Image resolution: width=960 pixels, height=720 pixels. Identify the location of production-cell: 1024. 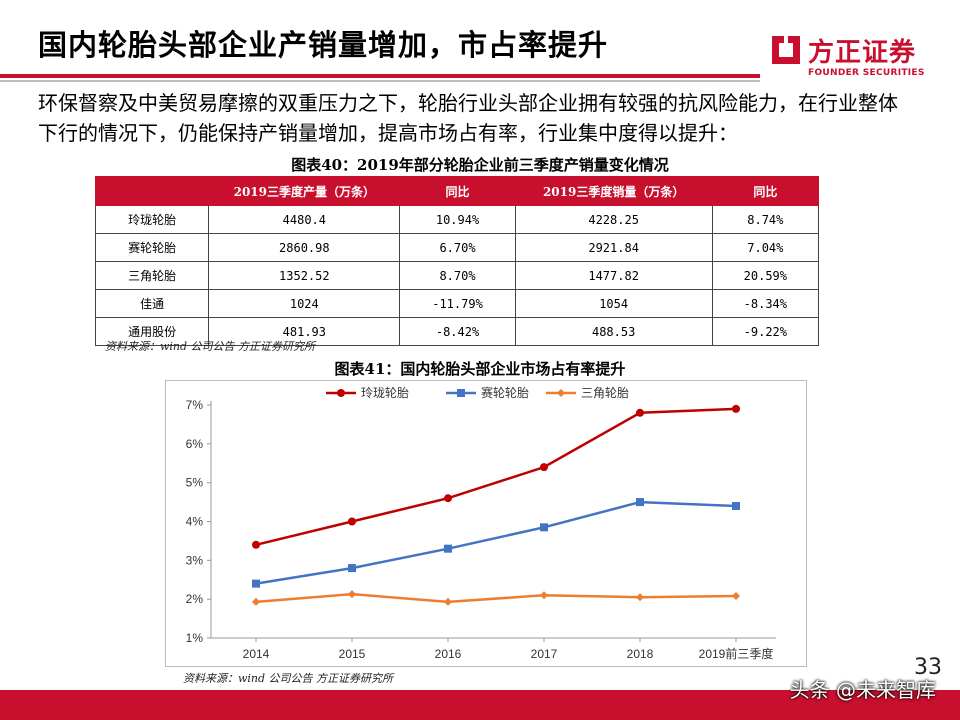
(304, 303).